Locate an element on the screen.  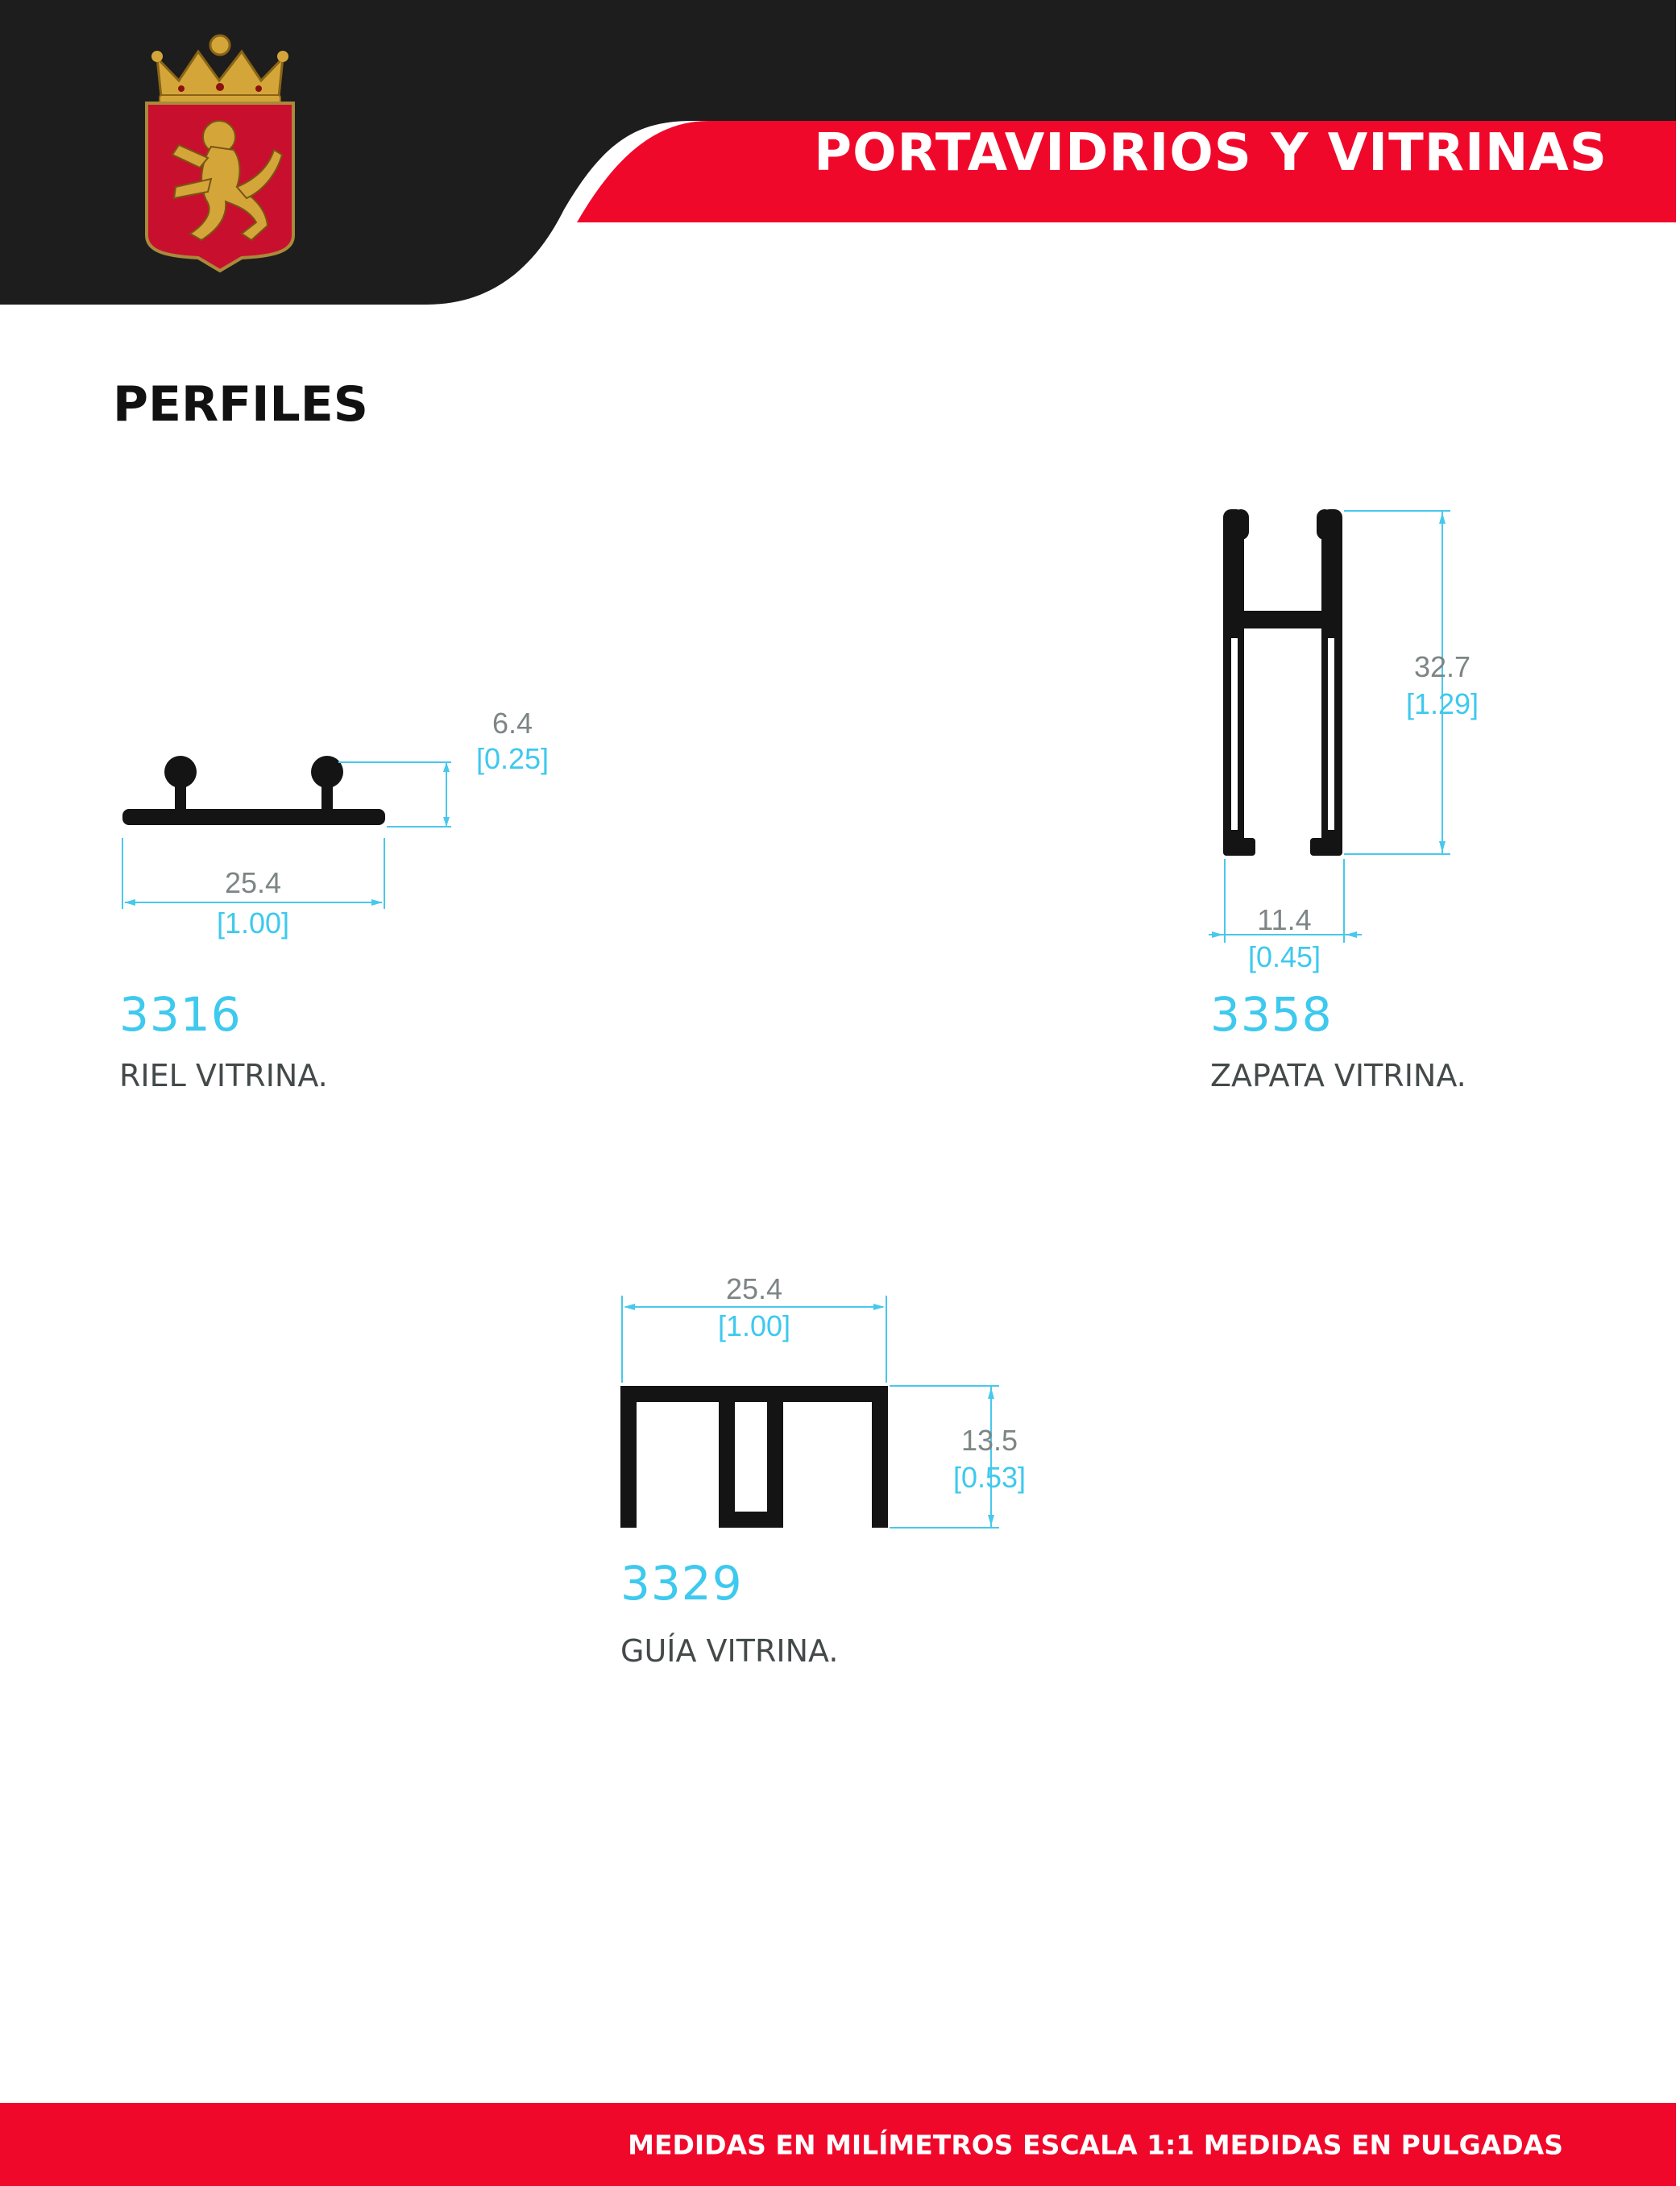
dimension-height-mm: 32.7 is located at coordinates (1442, 667).